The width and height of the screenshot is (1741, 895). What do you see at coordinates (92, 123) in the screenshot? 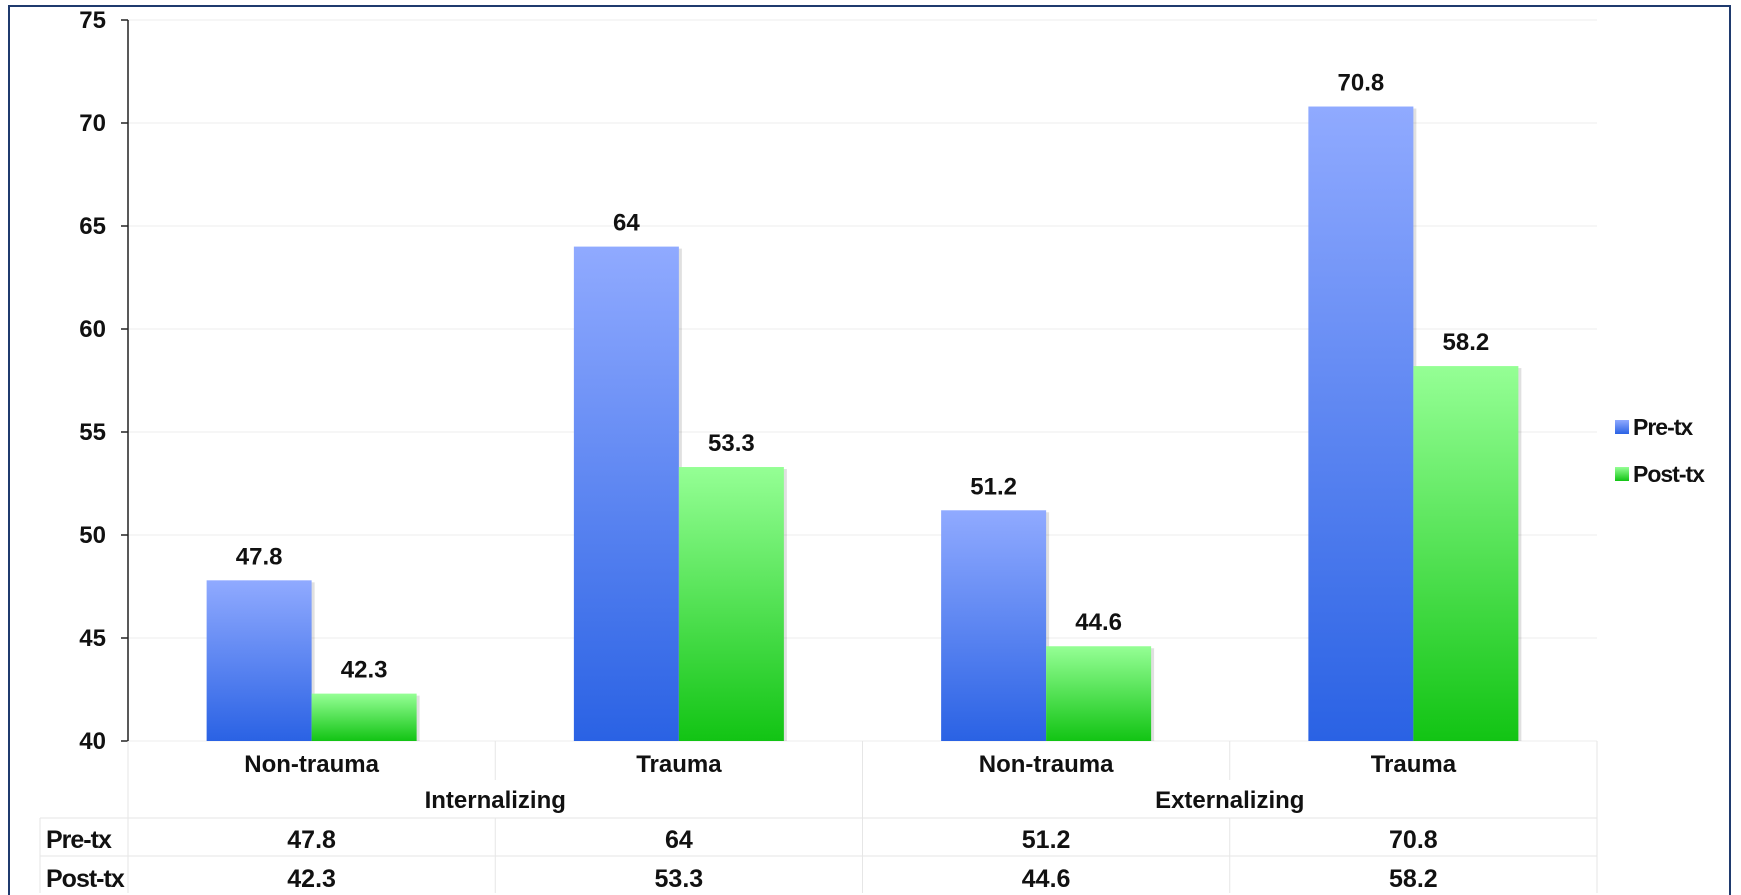
I see `y-tick-label: 70` at bounding box center [92, 123].